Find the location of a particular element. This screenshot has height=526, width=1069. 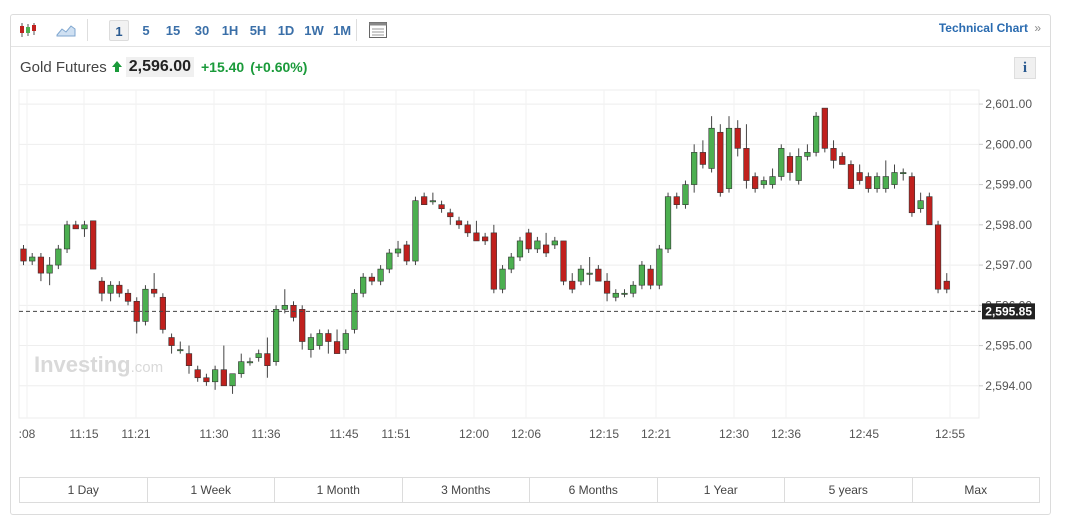

range-tab-1-month: 1 Month is located at coordinates (339, 490).